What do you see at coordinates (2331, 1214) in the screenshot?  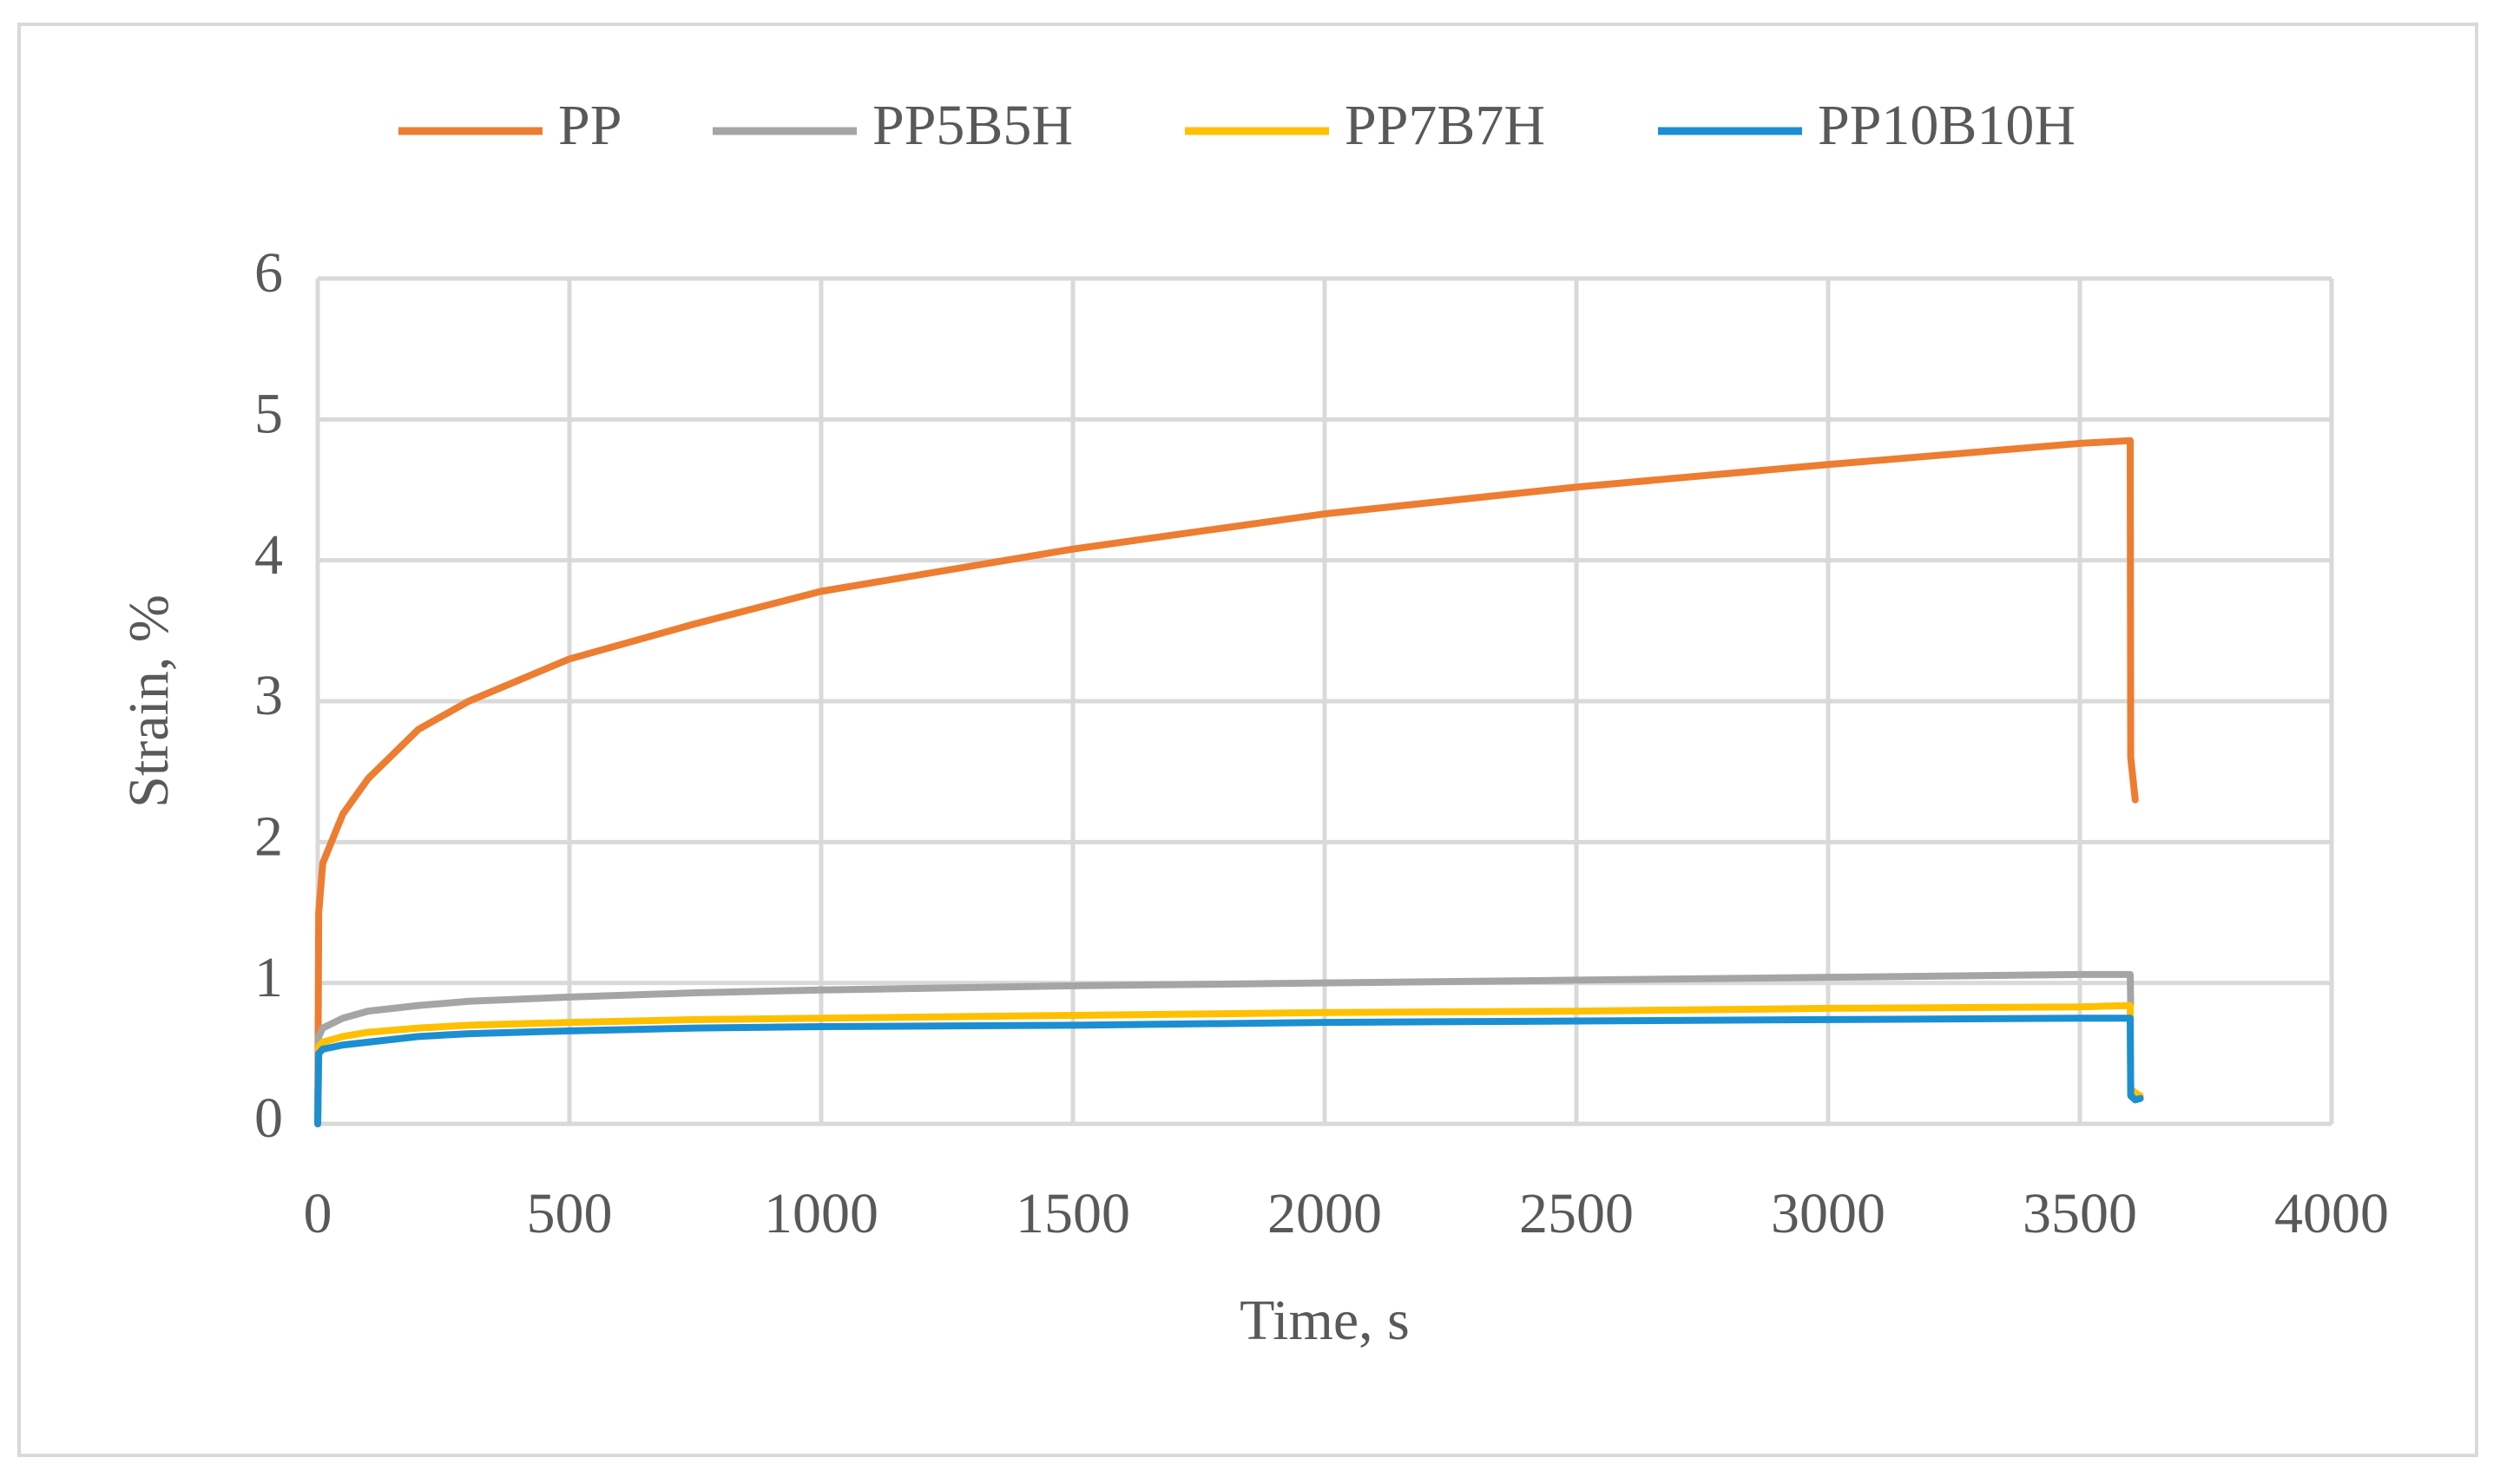 I see `x-tick-label: 4000` at bounding box center [2331, 1214].